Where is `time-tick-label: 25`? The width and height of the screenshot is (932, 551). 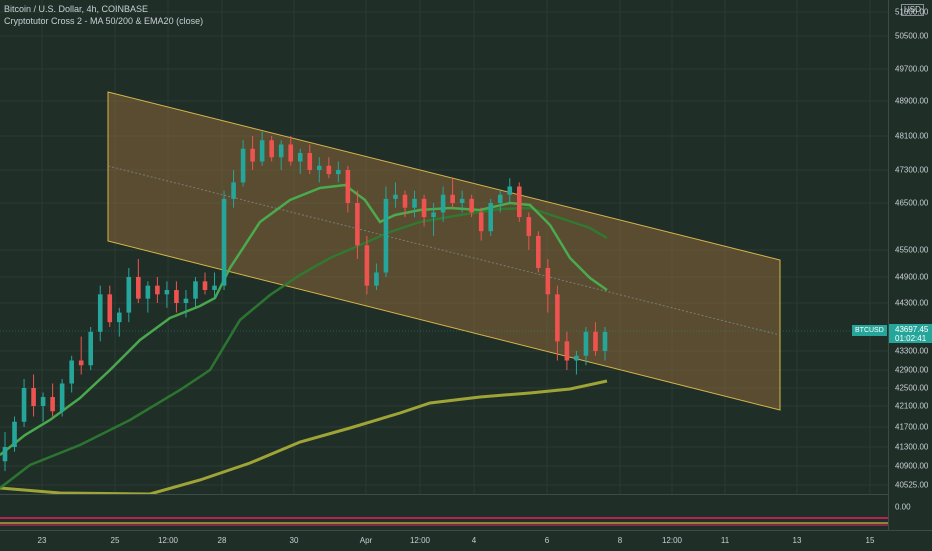 time-tick-label: 25 is located at coordinates (115, 540).